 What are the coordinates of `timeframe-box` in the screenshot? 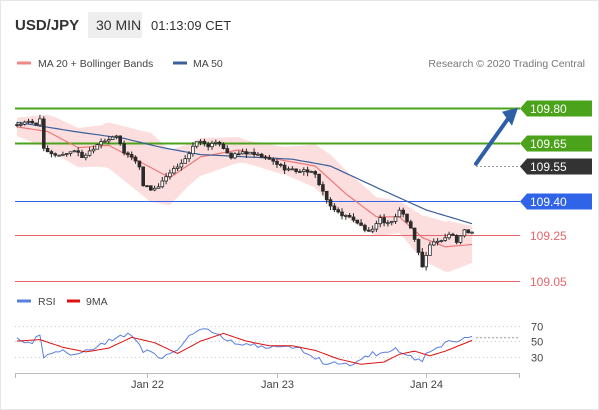 It's located at (115, 25).